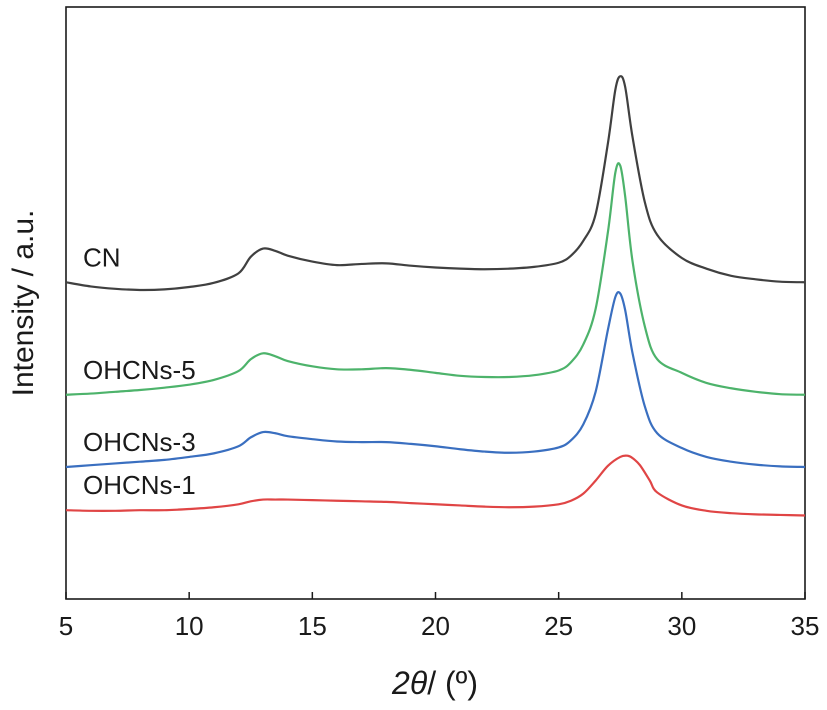  I want to click on series-label-layer: CN OHCNs-5 OHCNs-3 OHCNs-1, so click(139, 371).